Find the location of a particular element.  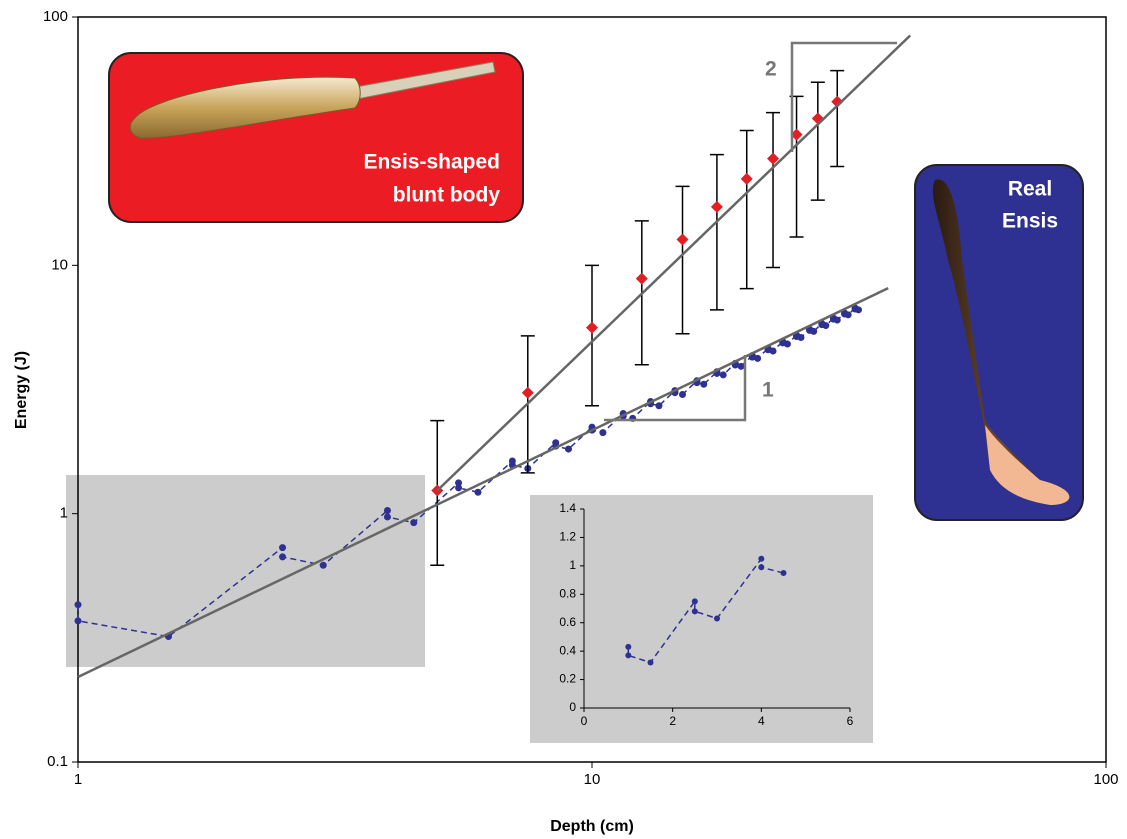

x-tick-label: 0 is located at coordinates (584, 721).